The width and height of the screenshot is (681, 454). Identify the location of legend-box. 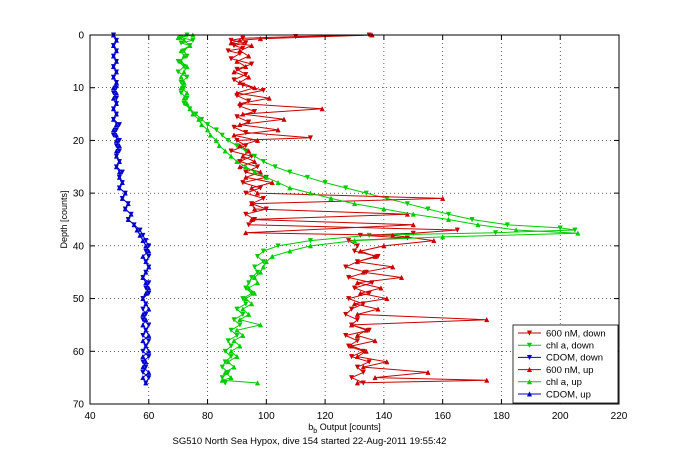
(565, 364).